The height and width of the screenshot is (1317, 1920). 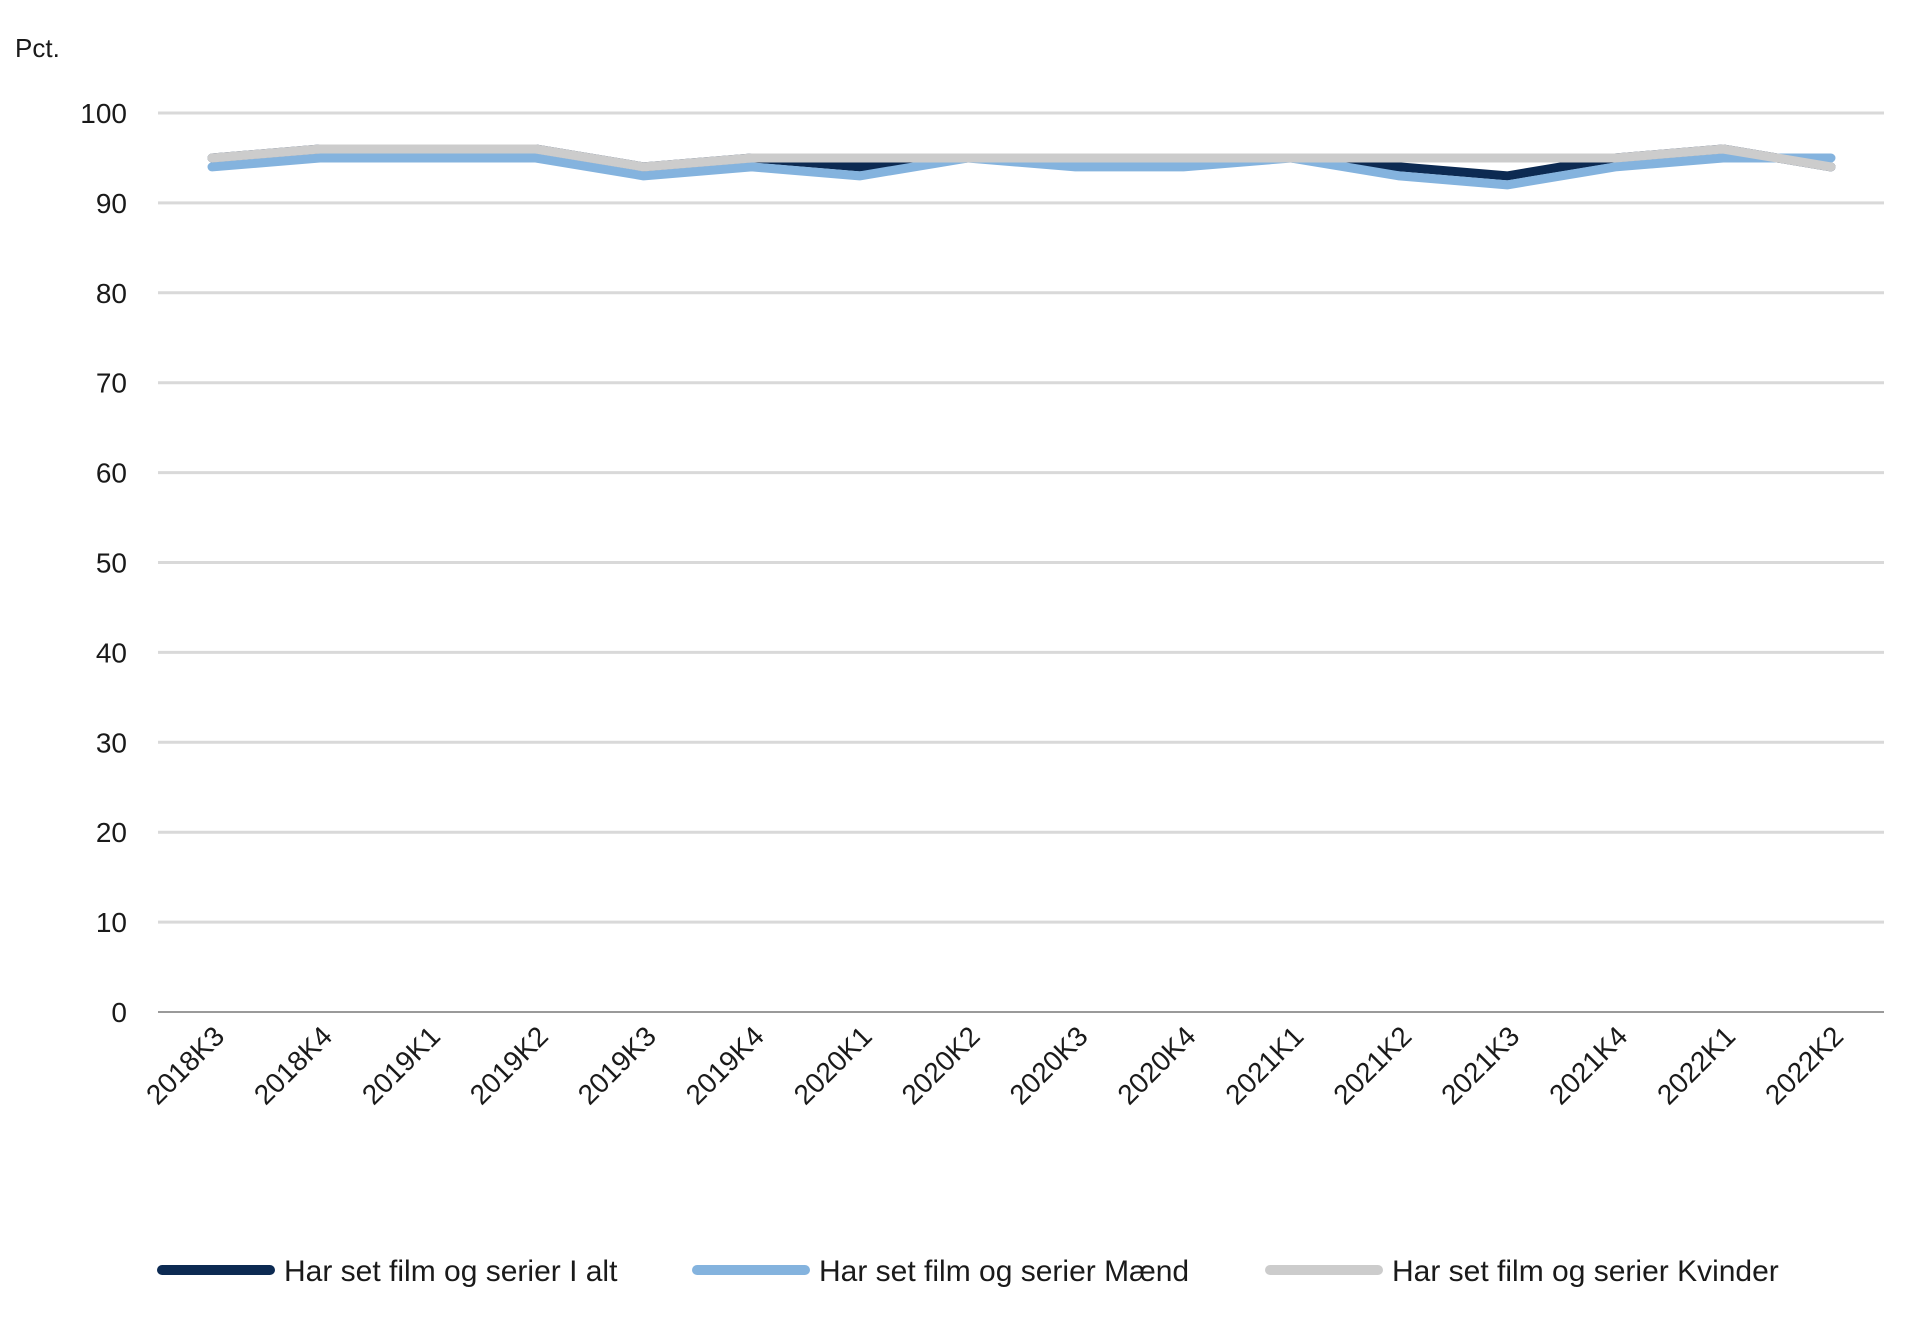 I want to click on x-tick-label: 2021K2, so click(x=1372, y=1065).